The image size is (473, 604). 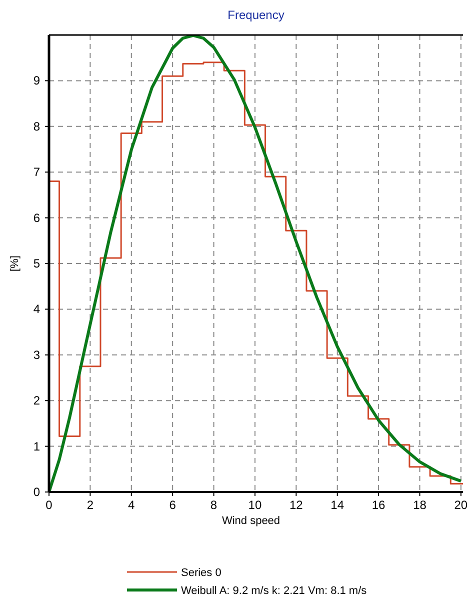 I want to click on x-axis-title: Wind speed, so click(x=251, y=521).